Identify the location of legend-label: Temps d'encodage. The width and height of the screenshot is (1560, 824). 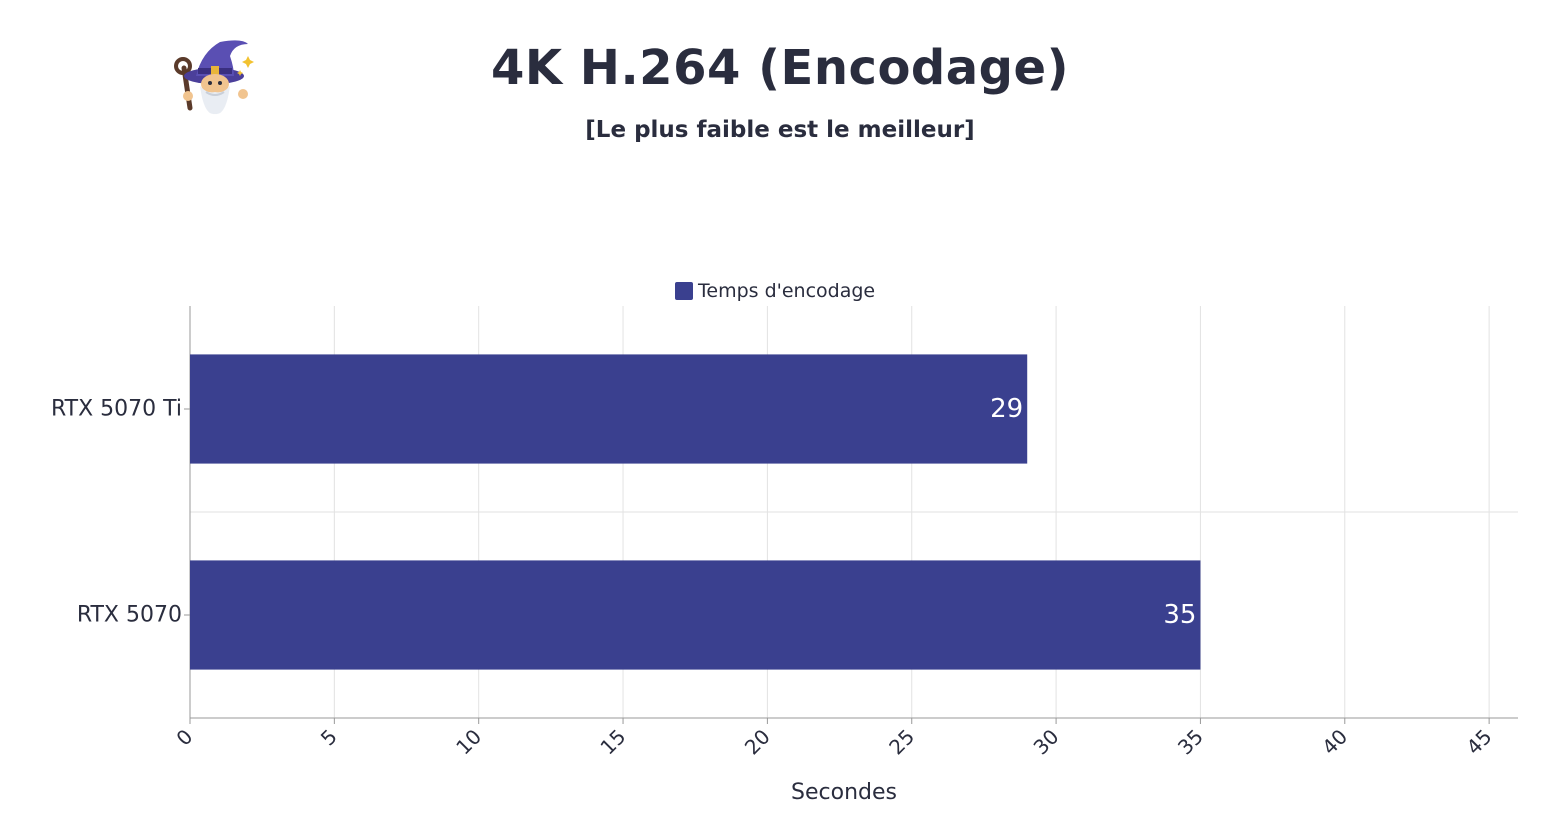
(786, 291).